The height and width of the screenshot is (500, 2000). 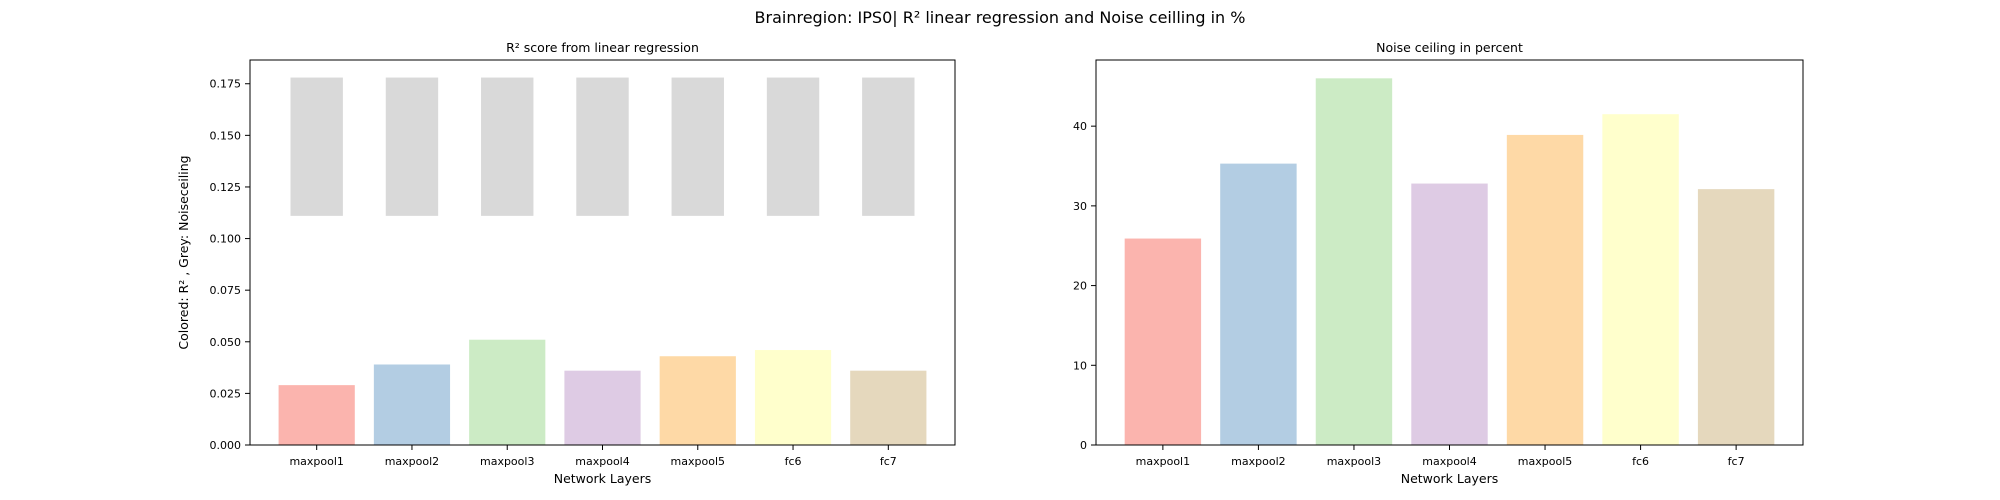 What do you see at coordinates (226, 84) in the screenshot?
I see `y-tick-label: 0.175` at bounding box center [226, 84].